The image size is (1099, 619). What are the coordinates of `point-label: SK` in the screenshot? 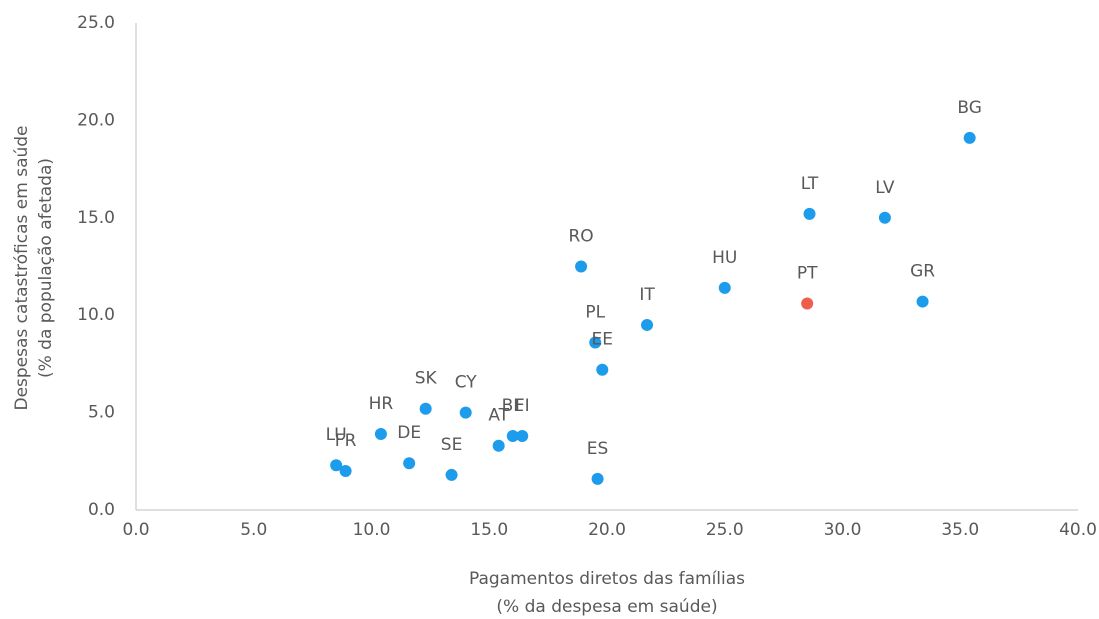 It's located at (426, 379).